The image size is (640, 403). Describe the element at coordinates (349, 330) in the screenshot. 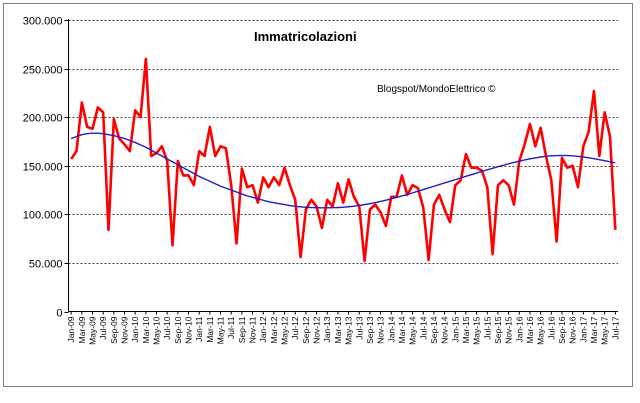

I see `x-tick-label: May-13` at that location.